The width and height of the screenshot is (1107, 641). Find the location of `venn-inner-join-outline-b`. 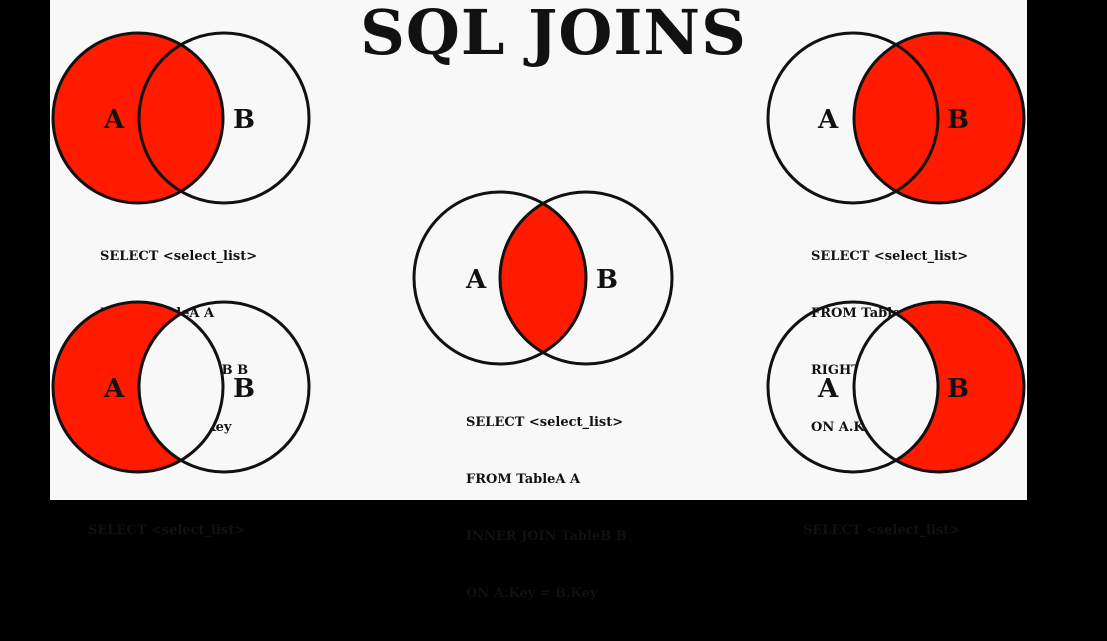

venn-inner-join-outline-b is located at coordinates (586, 278).